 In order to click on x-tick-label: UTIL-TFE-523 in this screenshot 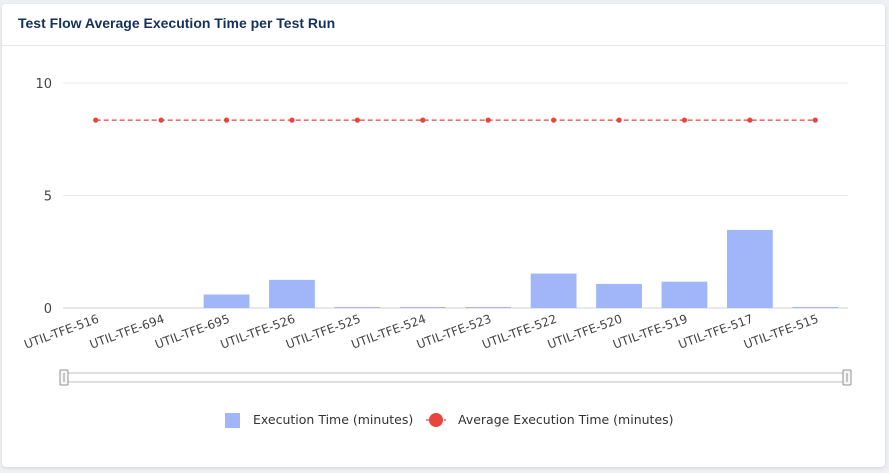, I will do `click(454, 332)`.